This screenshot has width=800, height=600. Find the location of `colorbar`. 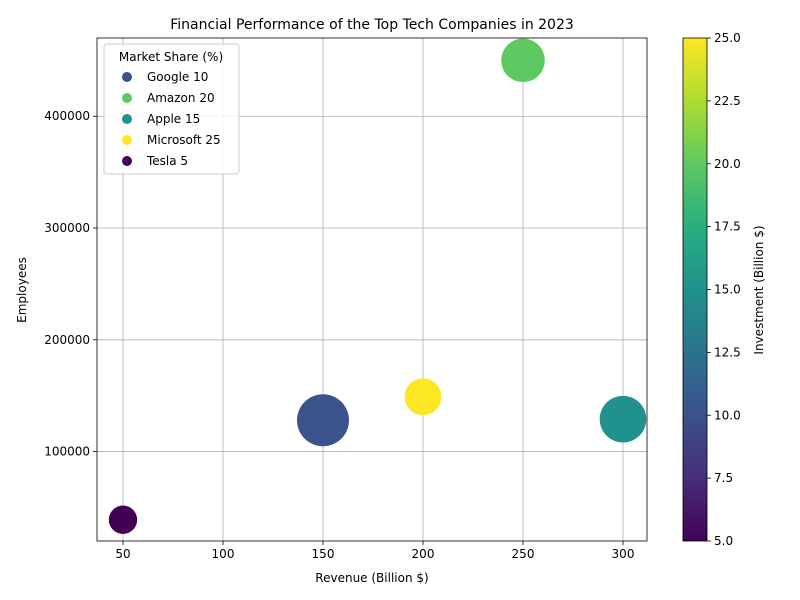

colorbar is located at coordinates (695, 289).